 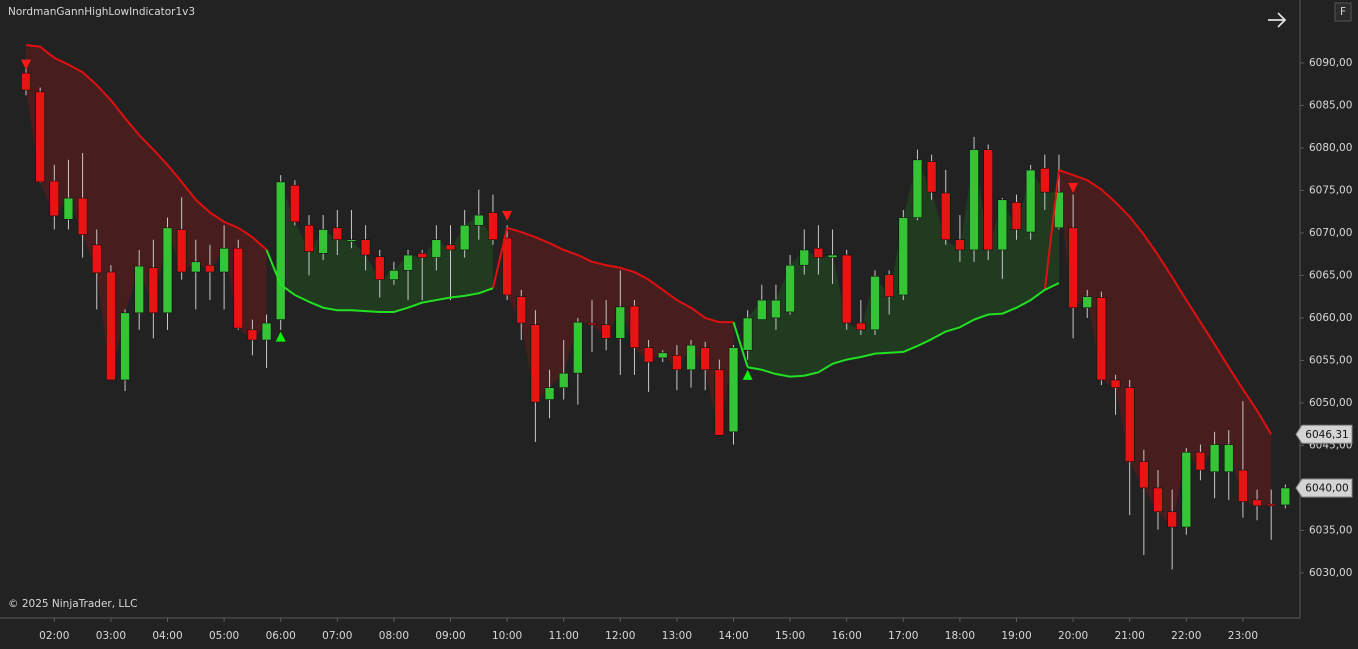 I want to click on y-tick-label: 6085,00, so click(x=1330, y=105).